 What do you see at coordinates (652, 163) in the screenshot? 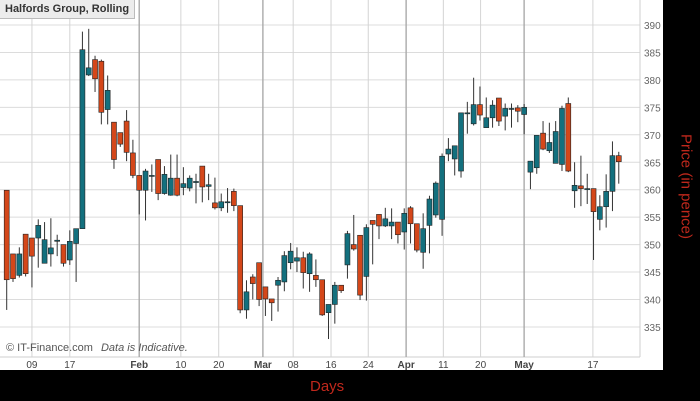
I see `y-tick-label: 365` at bounding box center [652, 163].